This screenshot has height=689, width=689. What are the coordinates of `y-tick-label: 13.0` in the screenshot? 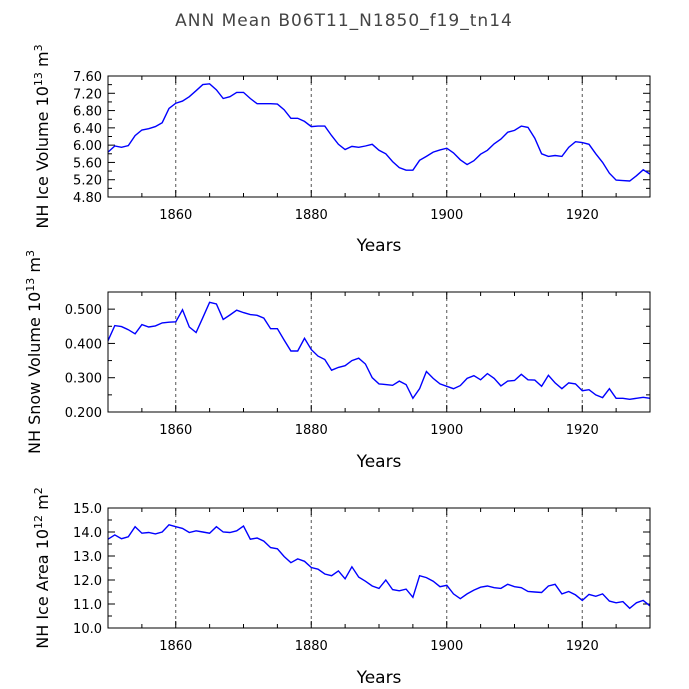 It's located at (87, 557).